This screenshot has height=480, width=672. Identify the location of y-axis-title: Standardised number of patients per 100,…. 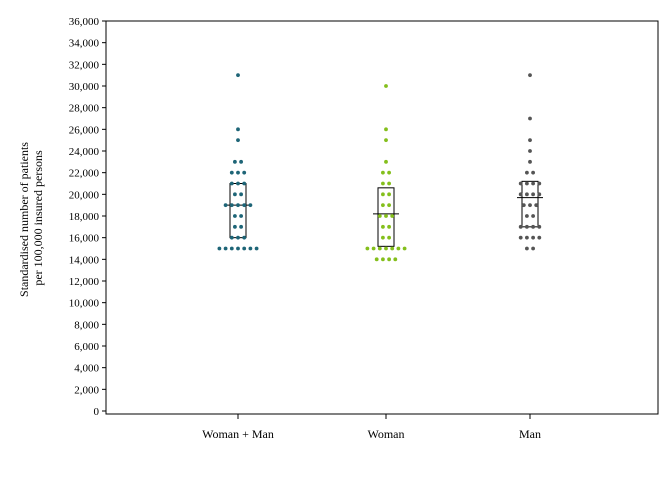
(31, 218).